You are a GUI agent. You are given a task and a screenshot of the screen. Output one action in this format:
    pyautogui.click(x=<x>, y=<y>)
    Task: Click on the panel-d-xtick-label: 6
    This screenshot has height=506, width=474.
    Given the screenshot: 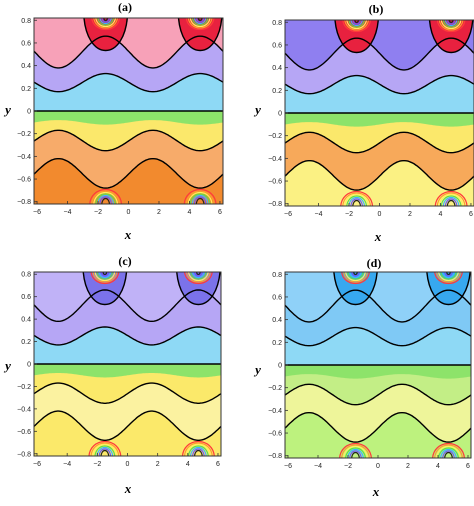 What is the action you would take?
    pyautogui.click(x=468, y=466)
    